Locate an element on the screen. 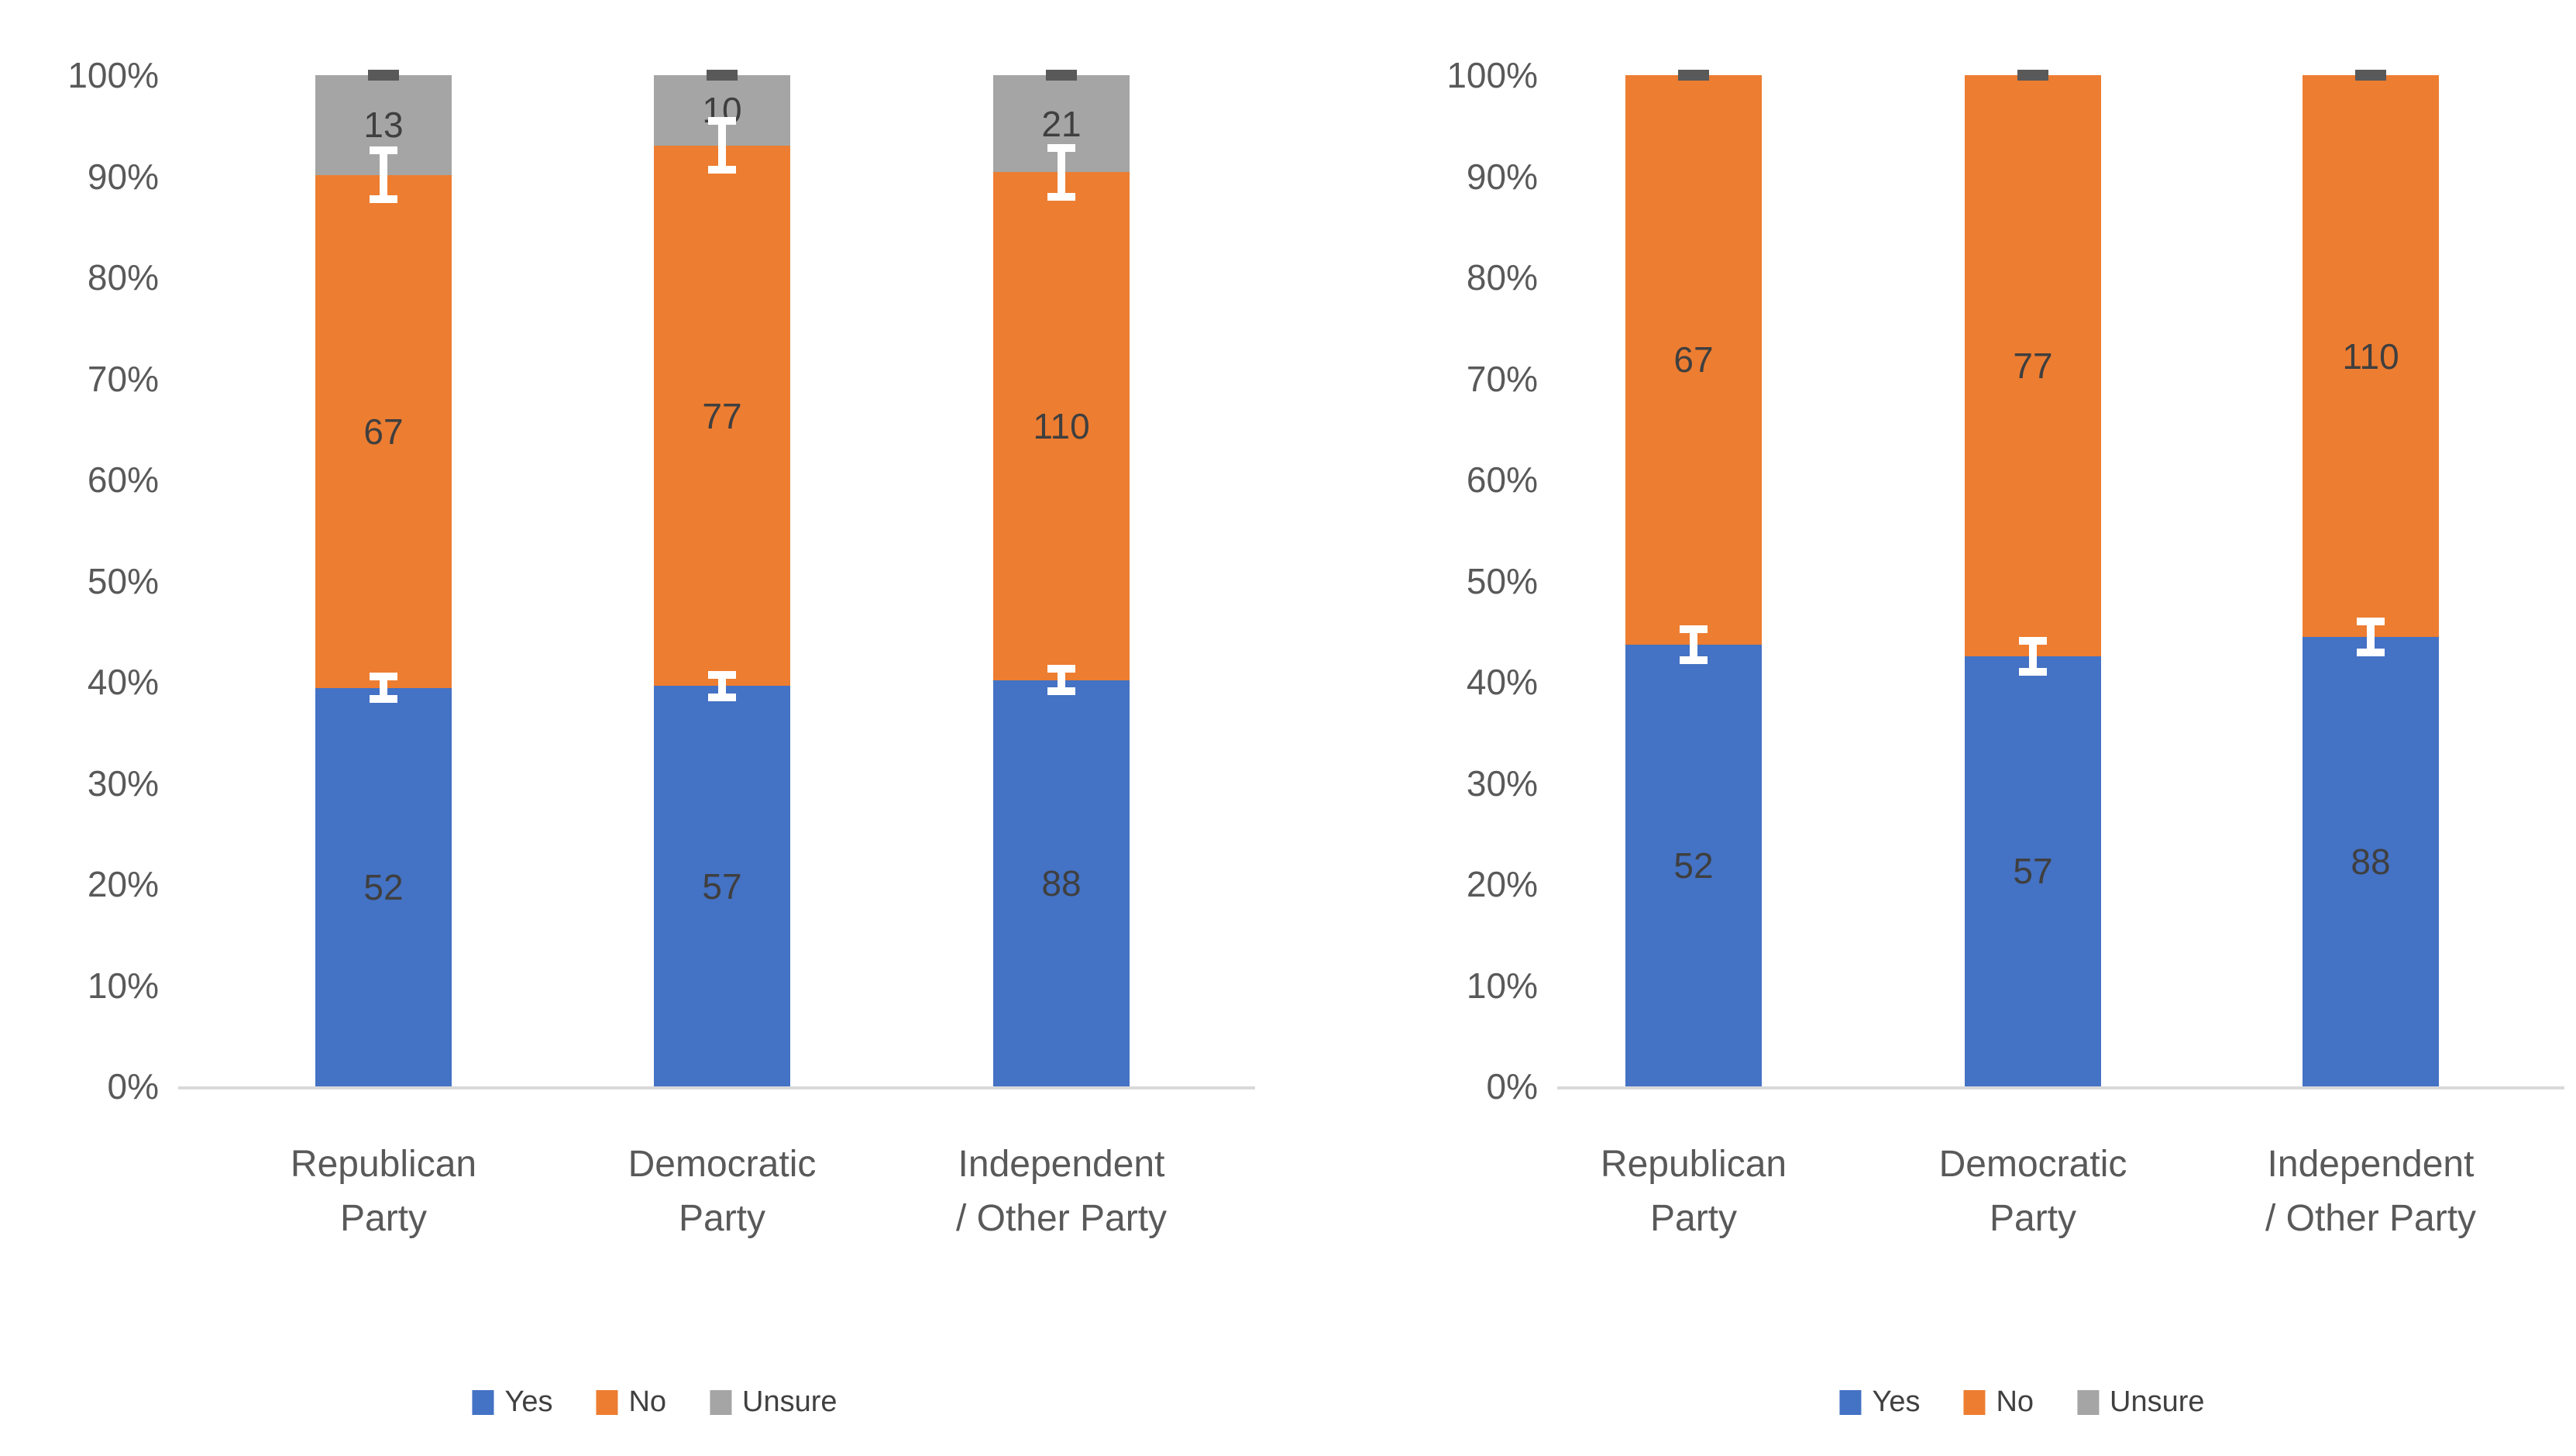 This screenshot has height=1456, width=2576. data-label-unsure-3: 21 is located at coordinates (1061, 124).